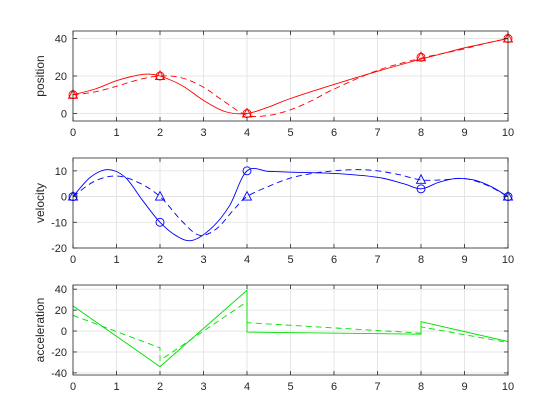 The width and height of the screenshot is (560, 420). What do you see at coordinates (40, 203) in the screenshot?
I see `y-axis-label: velocity` at bounding box center [40, 203].